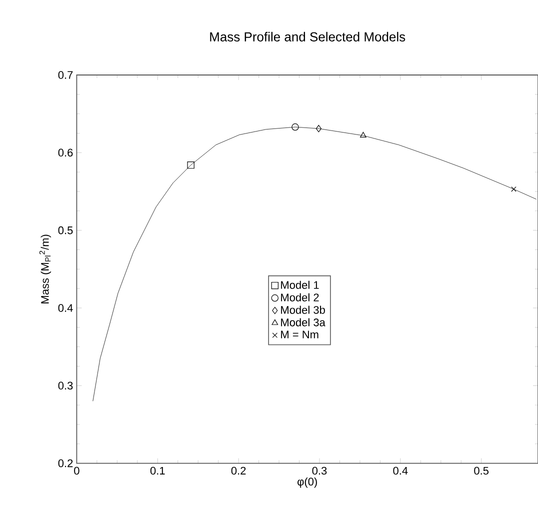 This screenshot has width=538, height=510. I want to click on x-tick-label: 0, so click(77, 470).